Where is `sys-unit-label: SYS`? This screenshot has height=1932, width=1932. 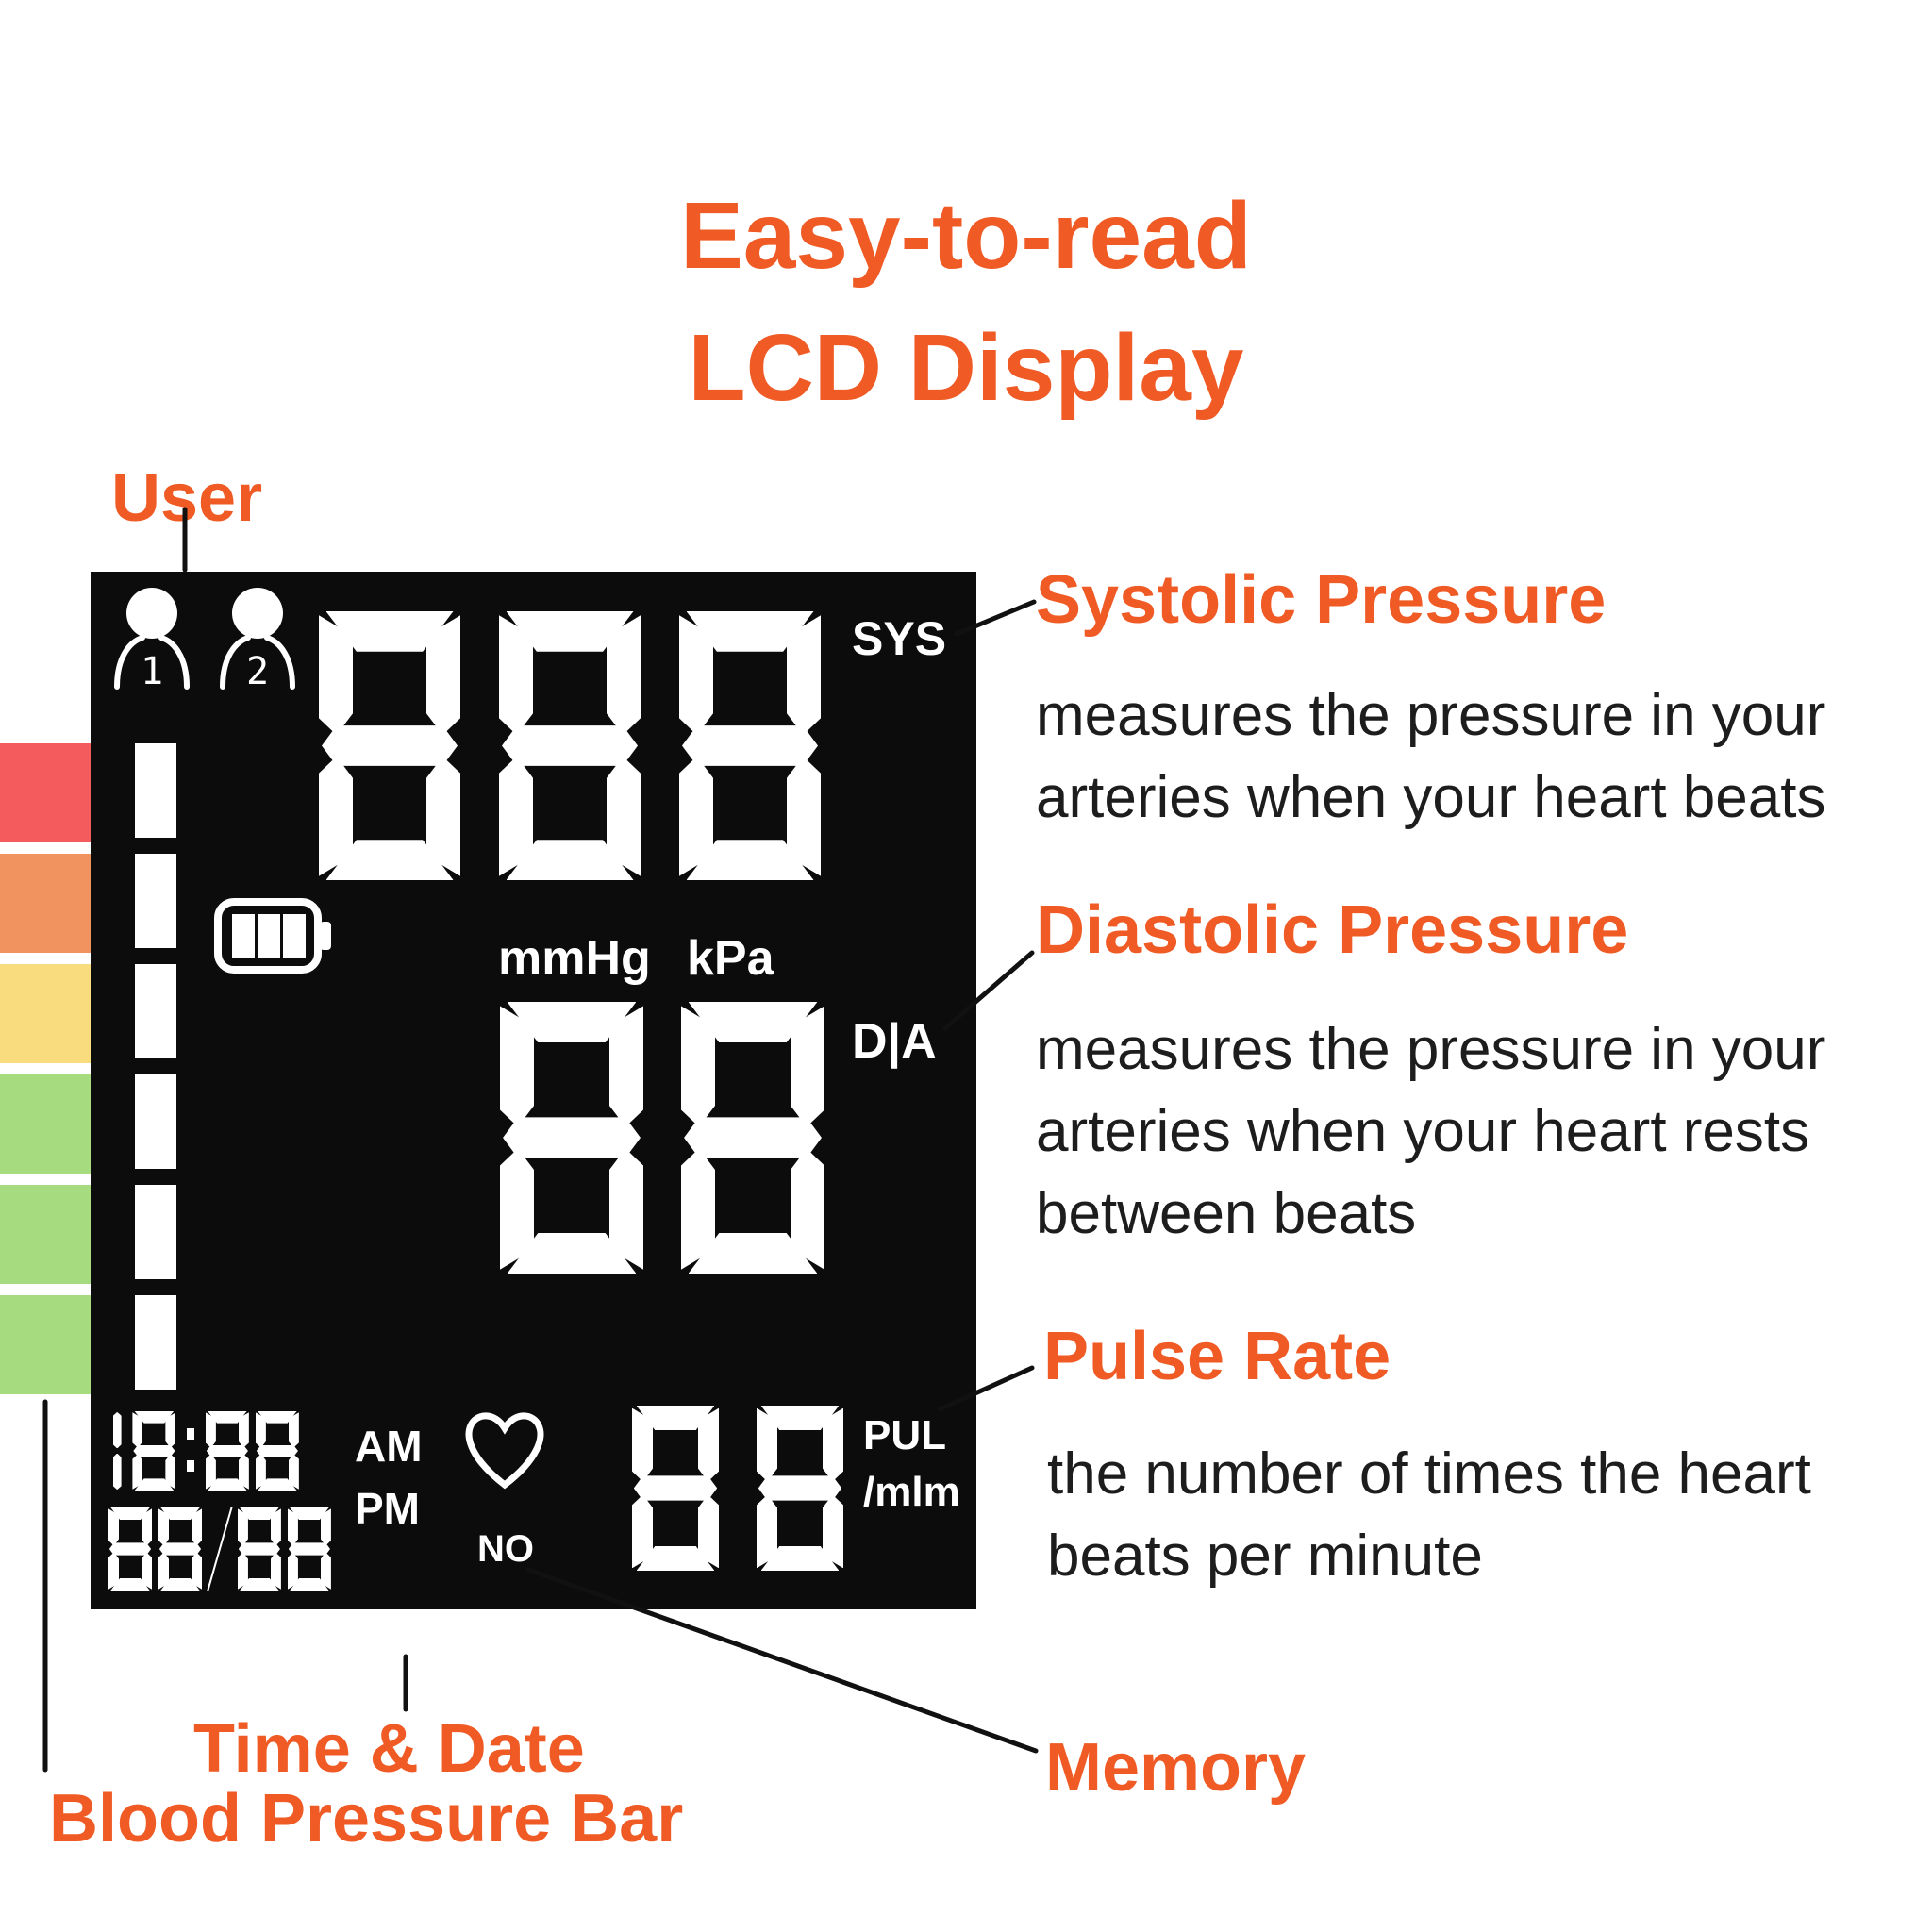
sys-unit-label: SYS is located at coordinates (899, 638).